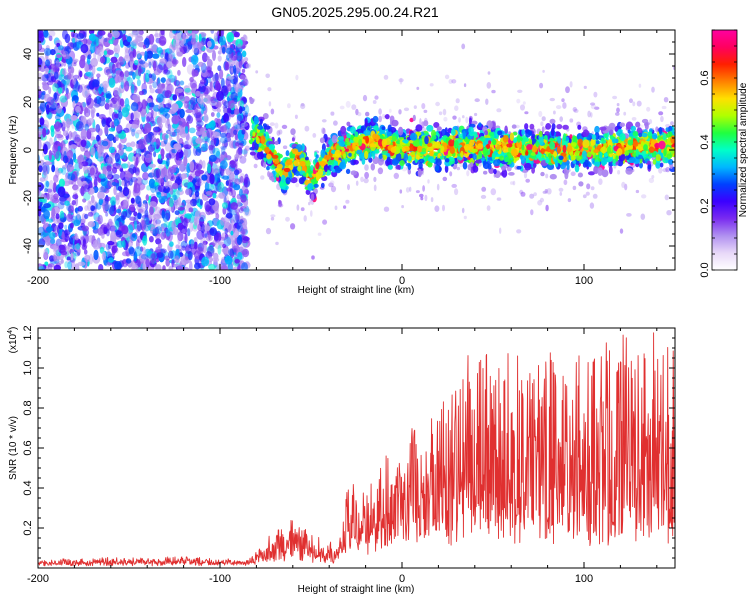 Image resolution: width=750 pixels, height=600 pixels. Describe the element at coordinates (153, 204) in the screenshot. I see `heatmap-cell-1934` at that location.